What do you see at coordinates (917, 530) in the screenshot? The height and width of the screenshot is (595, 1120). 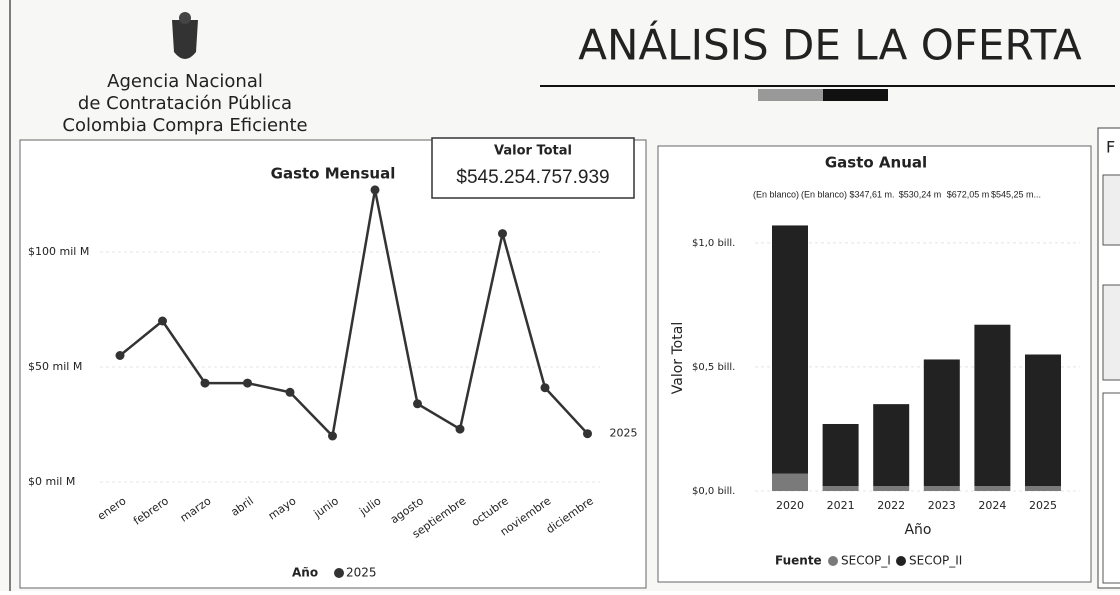 I see `x-axis-label: Año` at bounding box center [917, 530].